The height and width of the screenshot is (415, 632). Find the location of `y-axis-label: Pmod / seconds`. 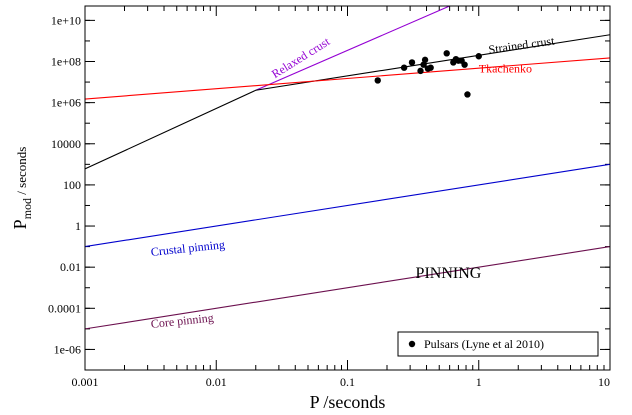

y-axis-label: Pmod / seconds is located at coordinates (22, 188).